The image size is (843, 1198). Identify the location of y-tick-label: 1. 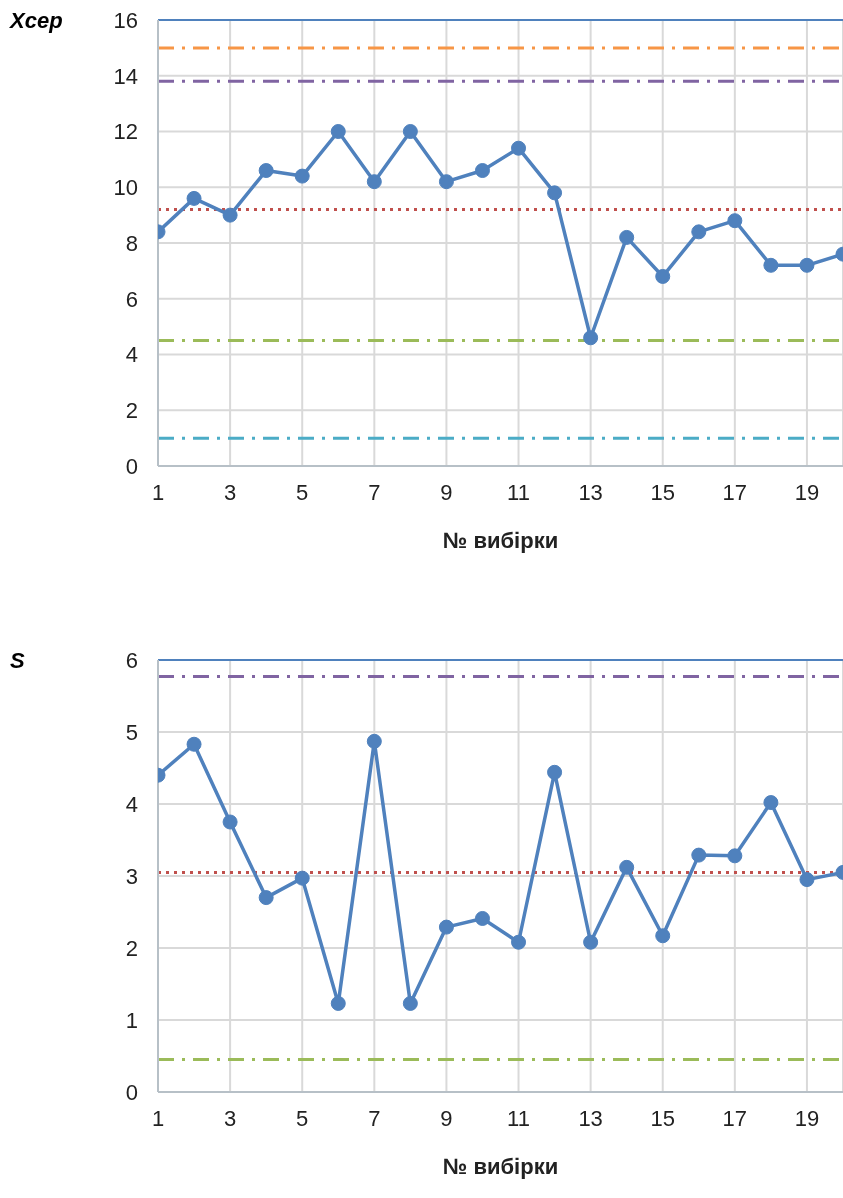
(131, 1020).